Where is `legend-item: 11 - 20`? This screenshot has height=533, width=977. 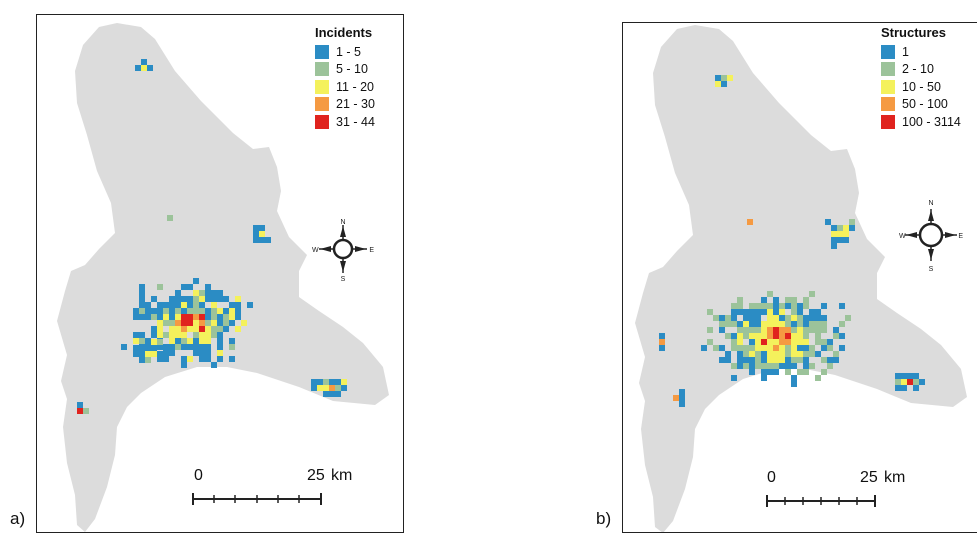 legend-item: 11 - 20 is located at coordinates (345, 87).